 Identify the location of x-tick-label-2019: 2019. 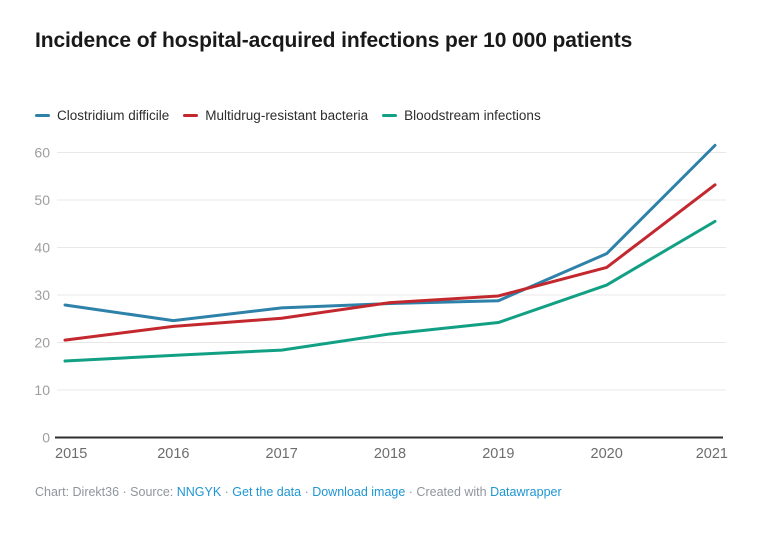
(498, 454).